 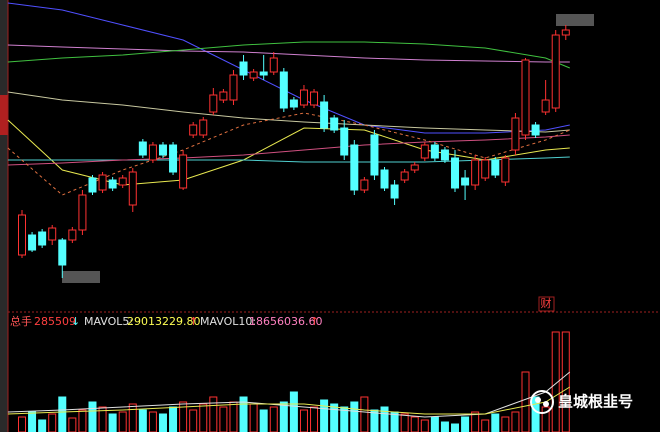 I want to click on indicator-name: MAVOL10:, so click(x=228, y=321).